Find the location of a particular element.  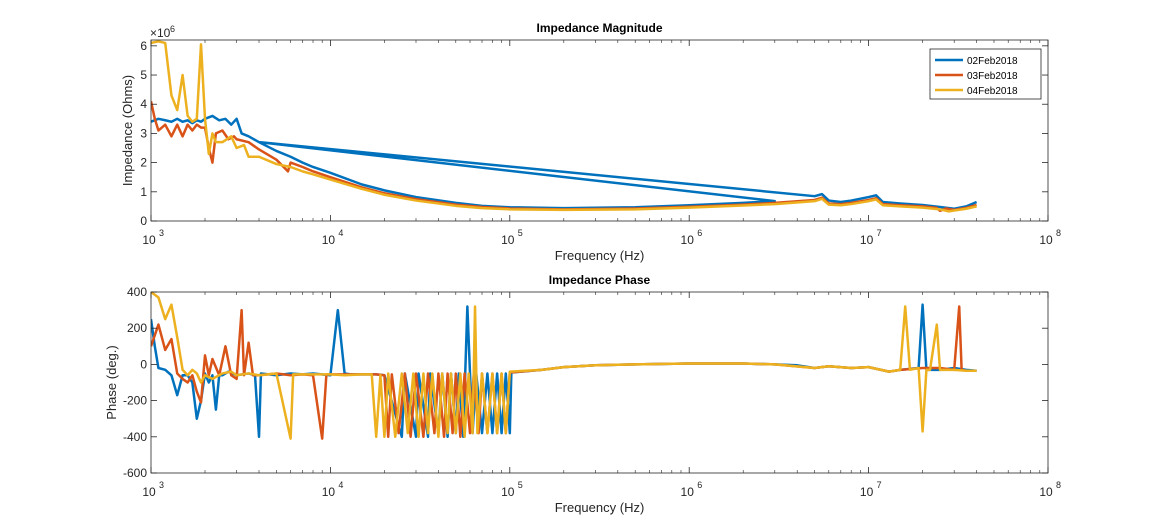

y-multiplier: ×10 is located at coordinates (160, 33).